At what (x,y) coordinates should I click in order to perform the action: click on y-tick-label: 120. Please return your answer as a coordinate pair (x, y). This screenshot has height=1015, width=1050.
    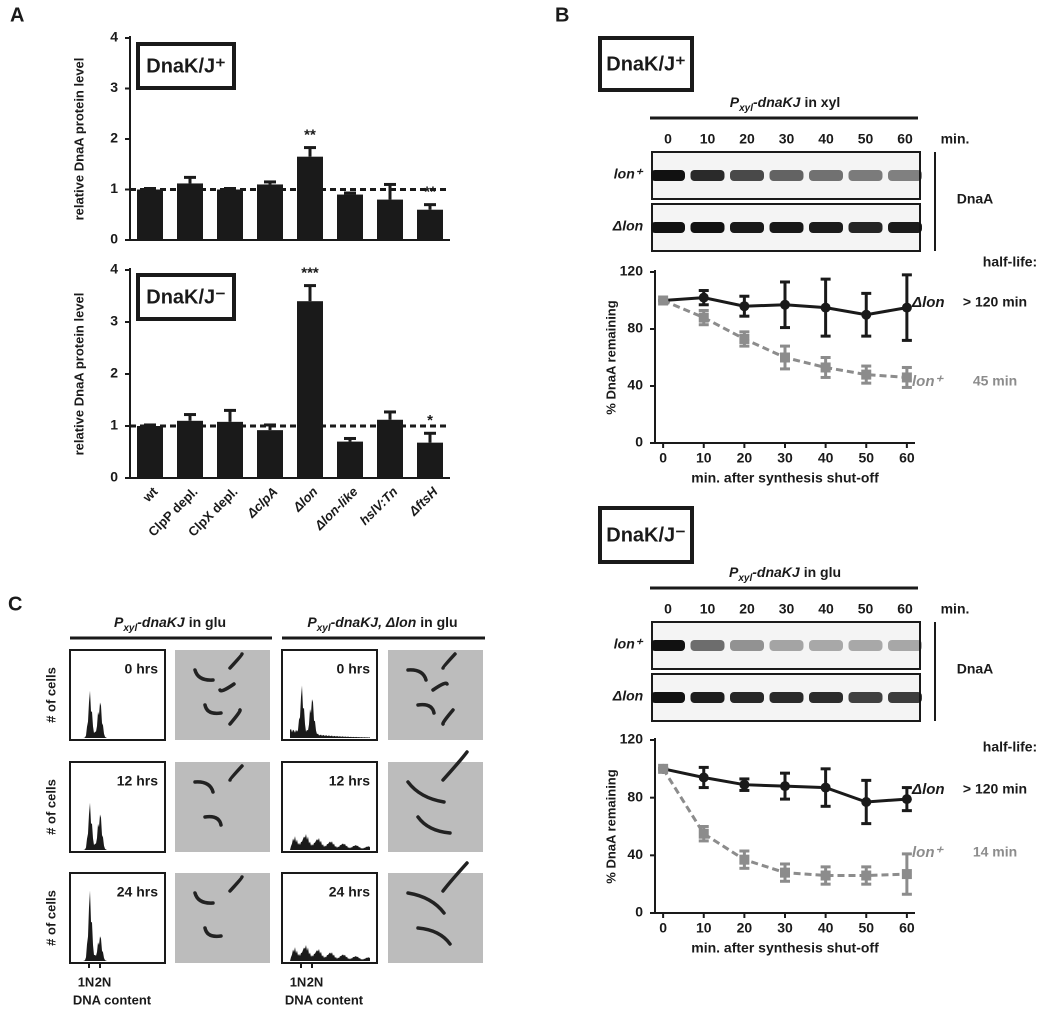
    Looking at the image, I should click on (632, 739).